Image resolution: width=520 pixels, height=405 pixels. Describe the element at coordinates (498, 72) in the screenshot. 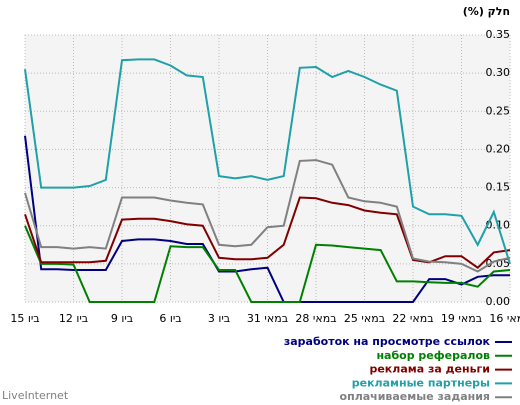

I see `y-tick-label: 0.30` at that location.